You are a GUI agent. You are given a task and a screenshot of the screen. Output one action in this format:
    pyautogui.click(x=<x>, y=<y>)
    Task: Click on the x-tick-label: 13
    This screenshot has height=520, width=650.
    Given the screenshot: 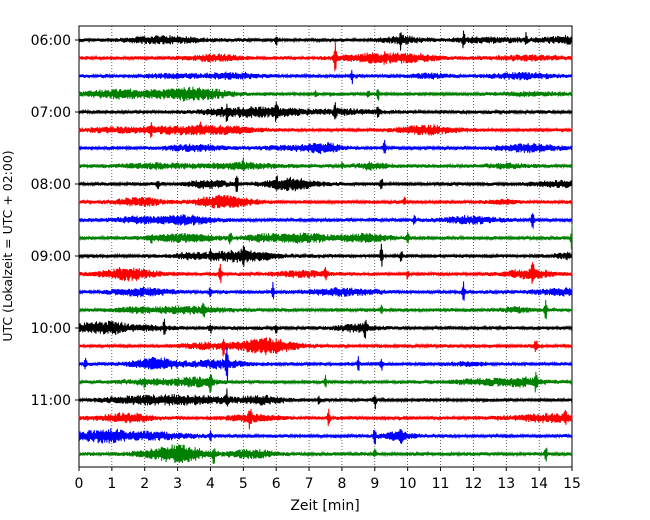 What is the action you would take?
    pyautogui.click(x=506, y=484)
    